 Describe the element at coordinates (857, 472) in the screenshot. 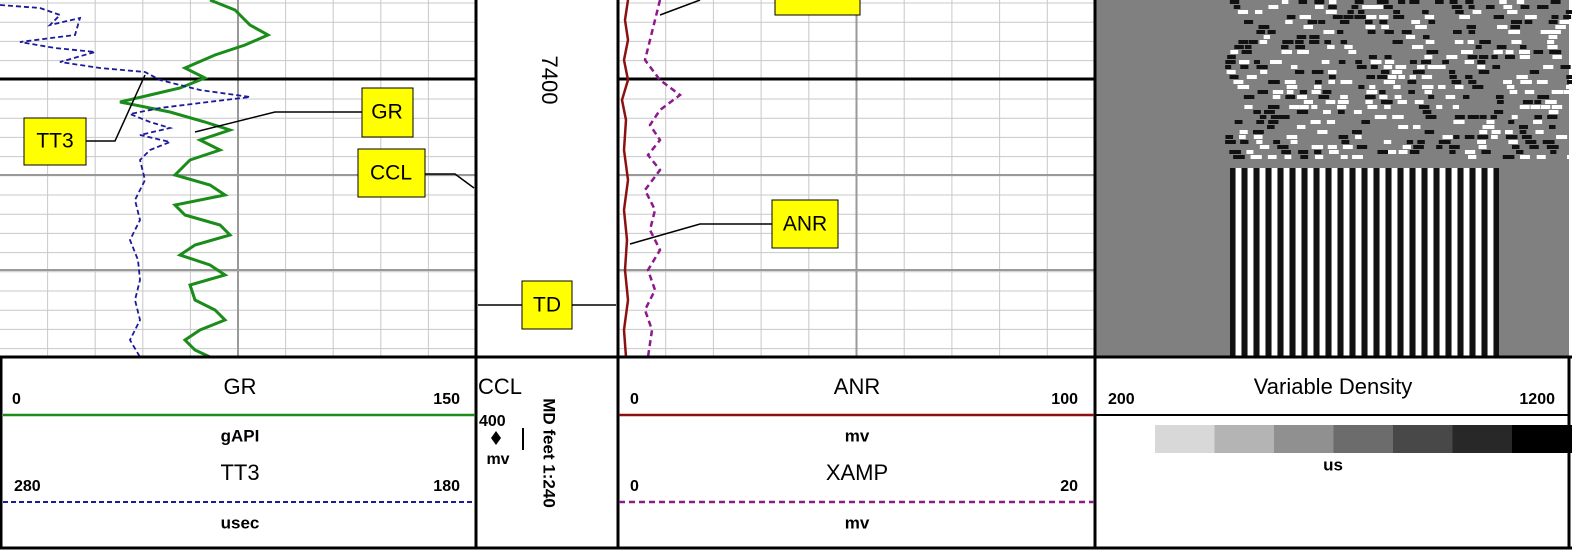

I see `curve-name: XAMP` at that location.